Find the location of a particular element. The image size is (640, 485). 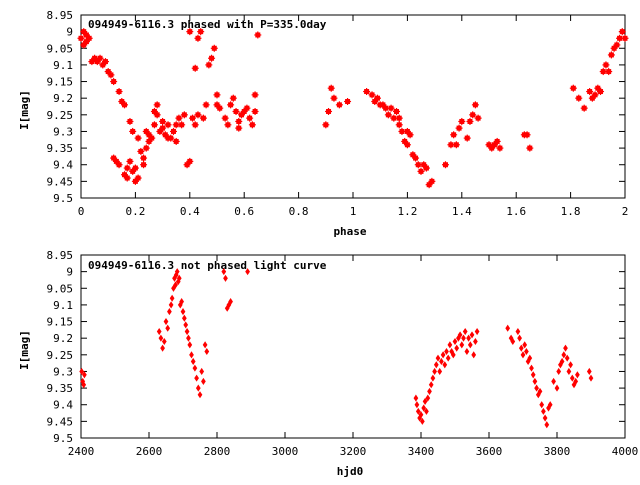

y-tick-label: 9.35 is located at coordinates (60, 388).